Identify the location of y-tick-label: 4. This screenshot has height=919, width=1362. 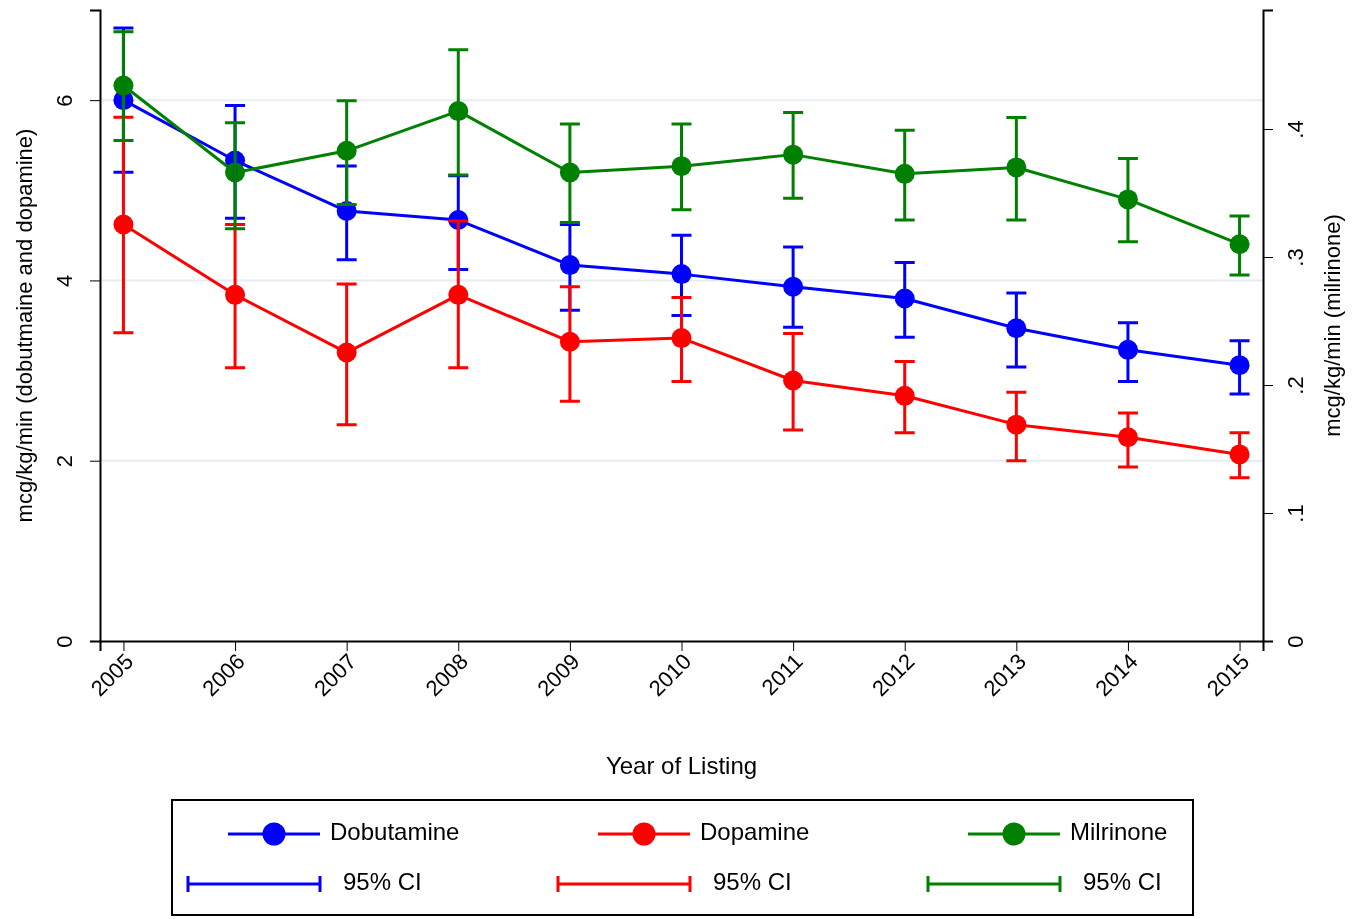
(64, 281).